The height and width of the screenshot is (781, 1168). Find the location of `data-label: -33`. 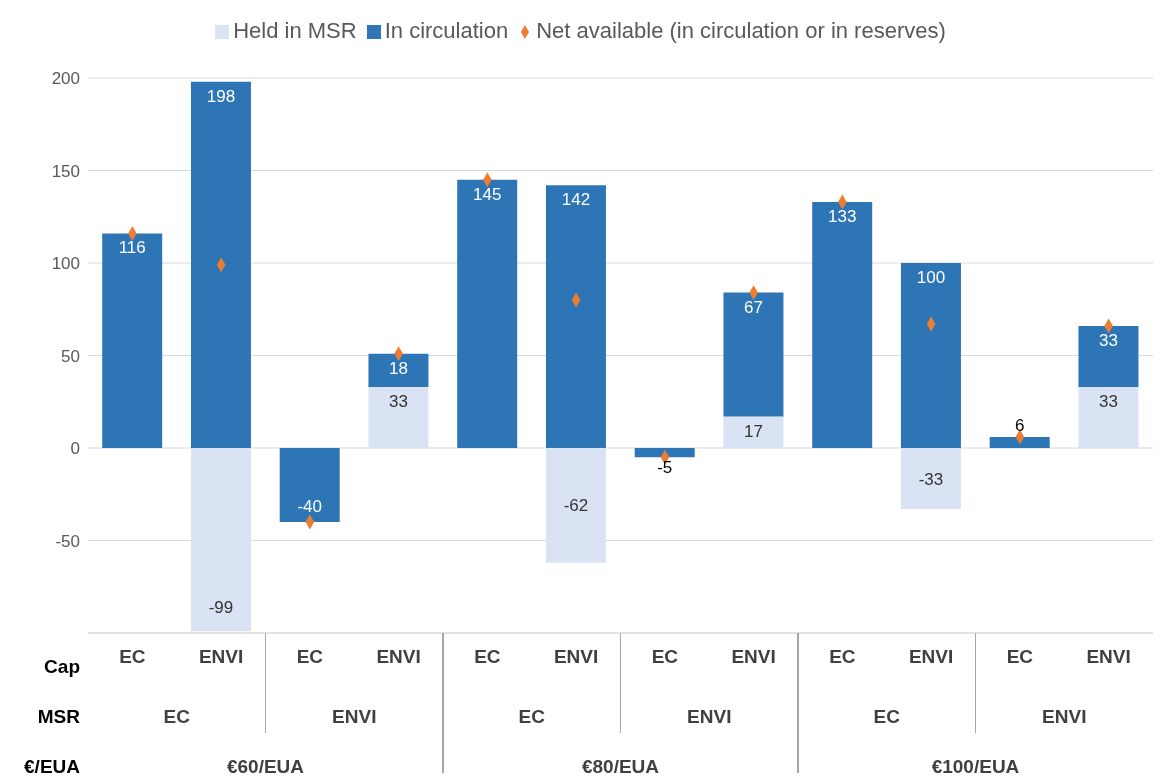

data-label: -33 is located at coordinates (931, 479).